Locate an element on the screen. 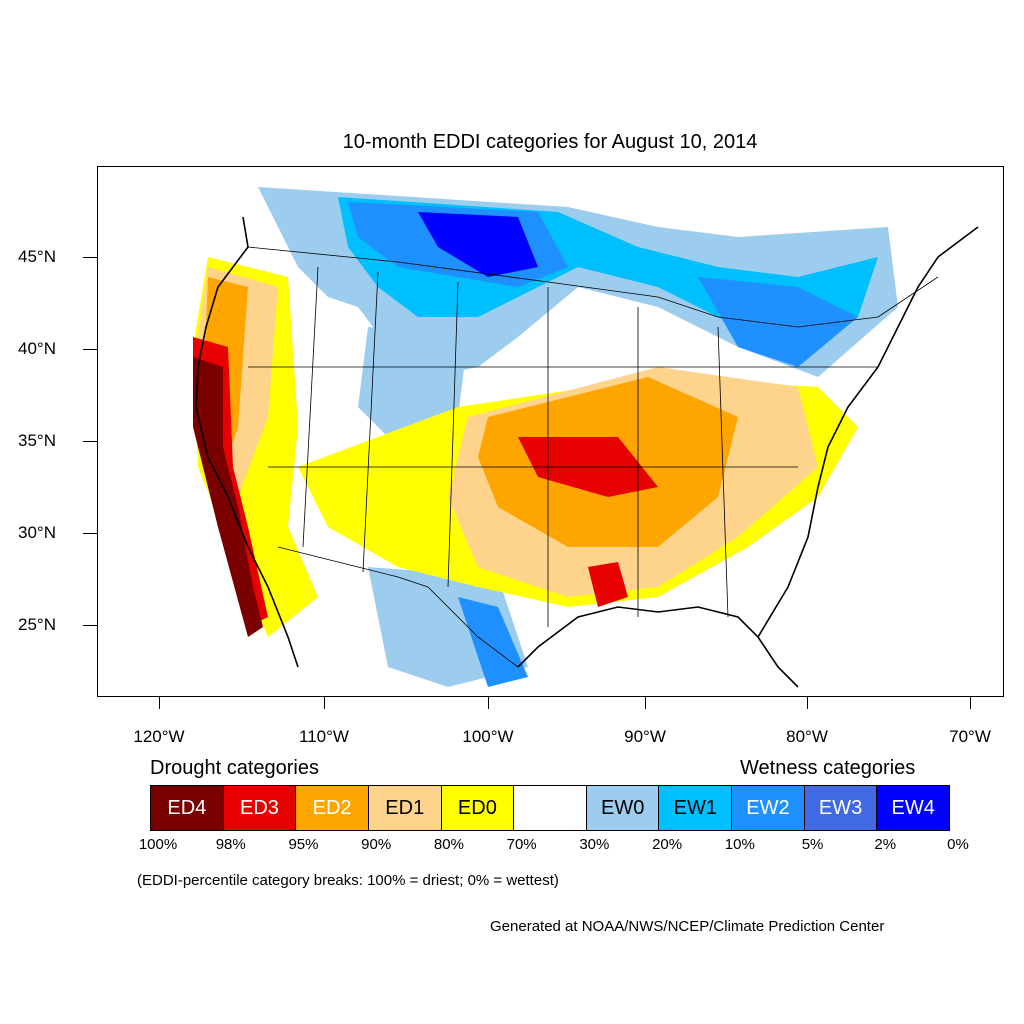  legend-swatch-ed1: ED1 is located at coordinates (405, 808).